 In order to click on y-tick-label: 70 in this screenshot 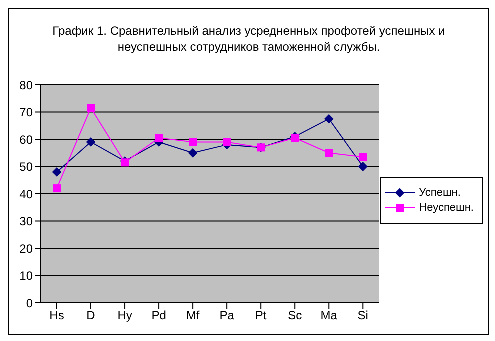, I will do `click(27, 113)`.